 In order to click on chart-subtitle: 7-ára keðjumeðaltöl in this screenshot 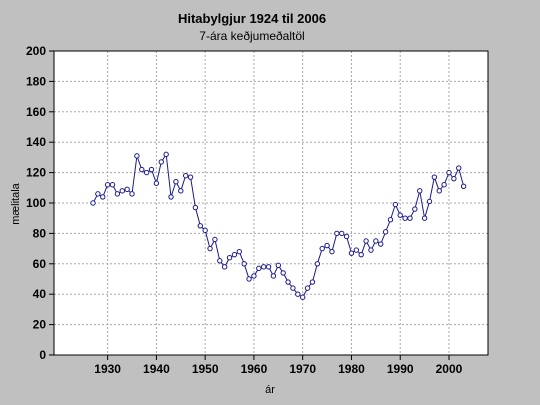, I will do `click(251, 36)`.